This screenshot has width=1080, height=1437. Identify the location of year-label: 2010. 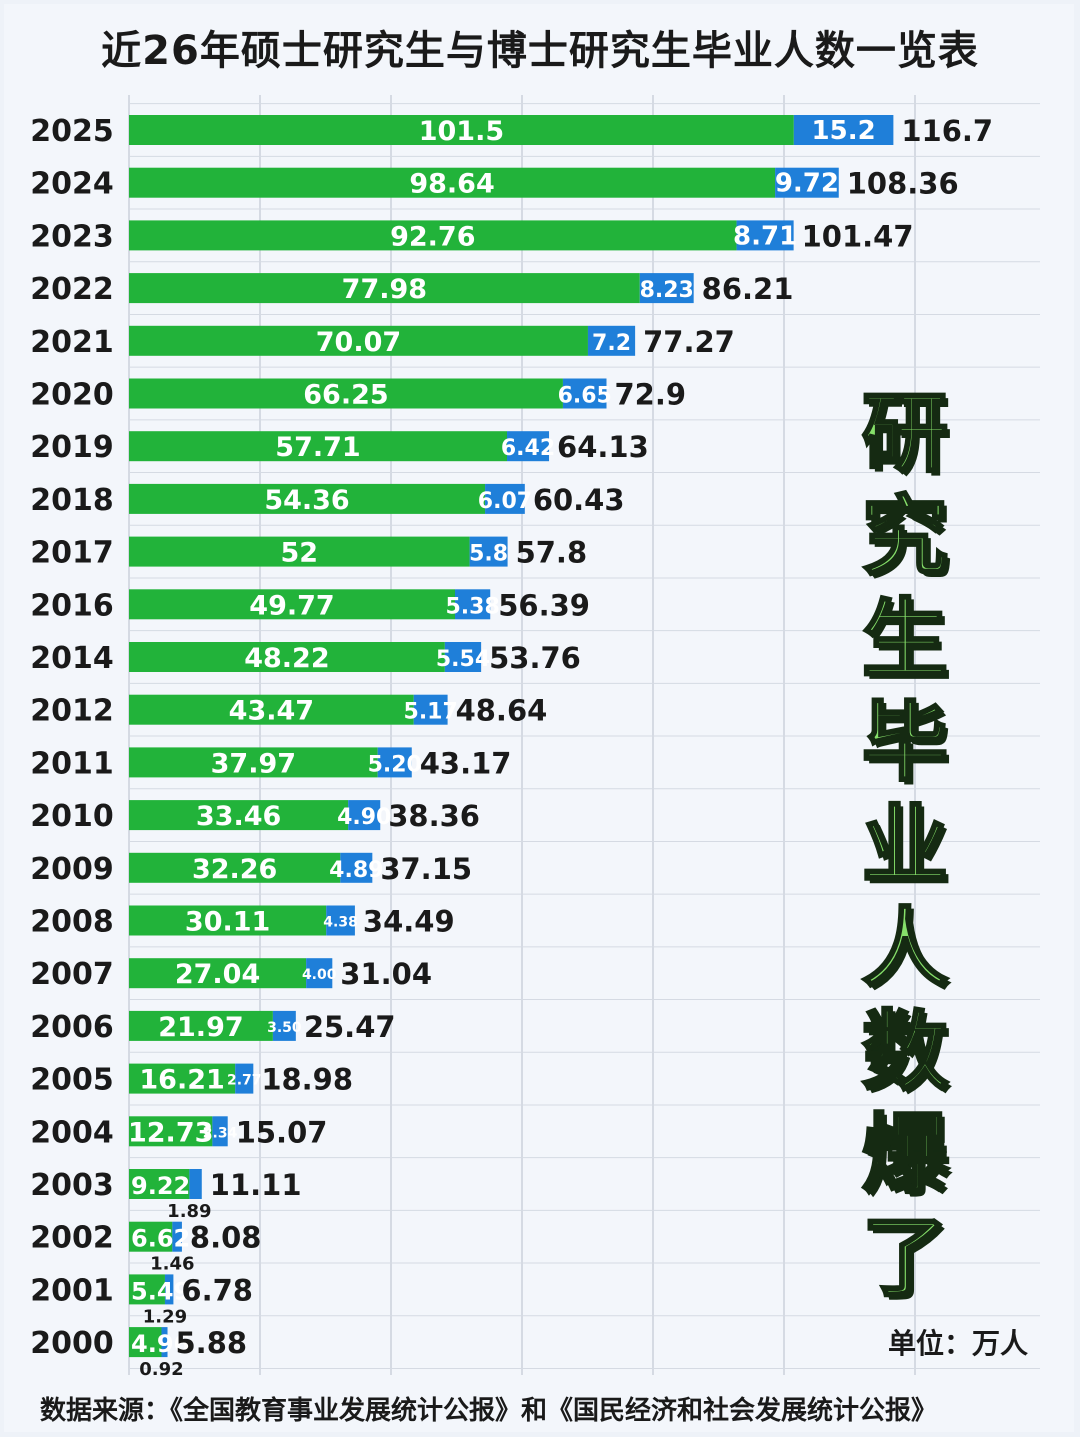
(72, 816).